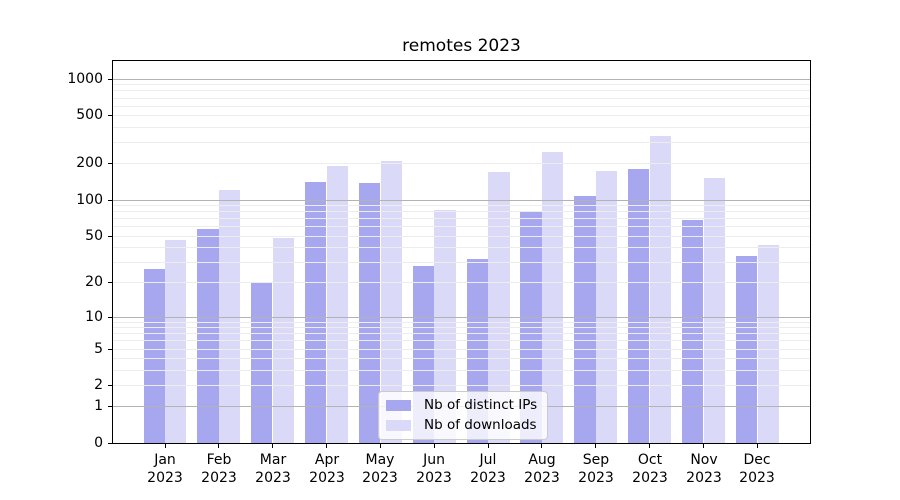 Image resolution: width=900 pixels, height=500 pixels. What do you see at coordinates (757, 469) in the screenshot?
I see `x-axis-tick-label: Dec 2023` at bounding box center [757, 469].